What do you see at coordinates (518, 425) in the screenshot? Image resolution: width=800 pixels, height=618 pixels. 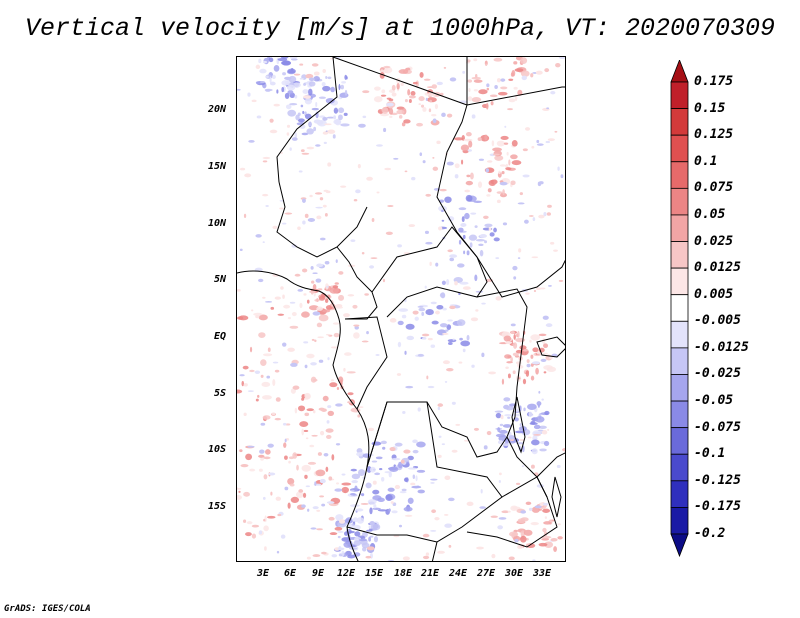 I see `lake-tanganyika` at bounding box center [518, 425].